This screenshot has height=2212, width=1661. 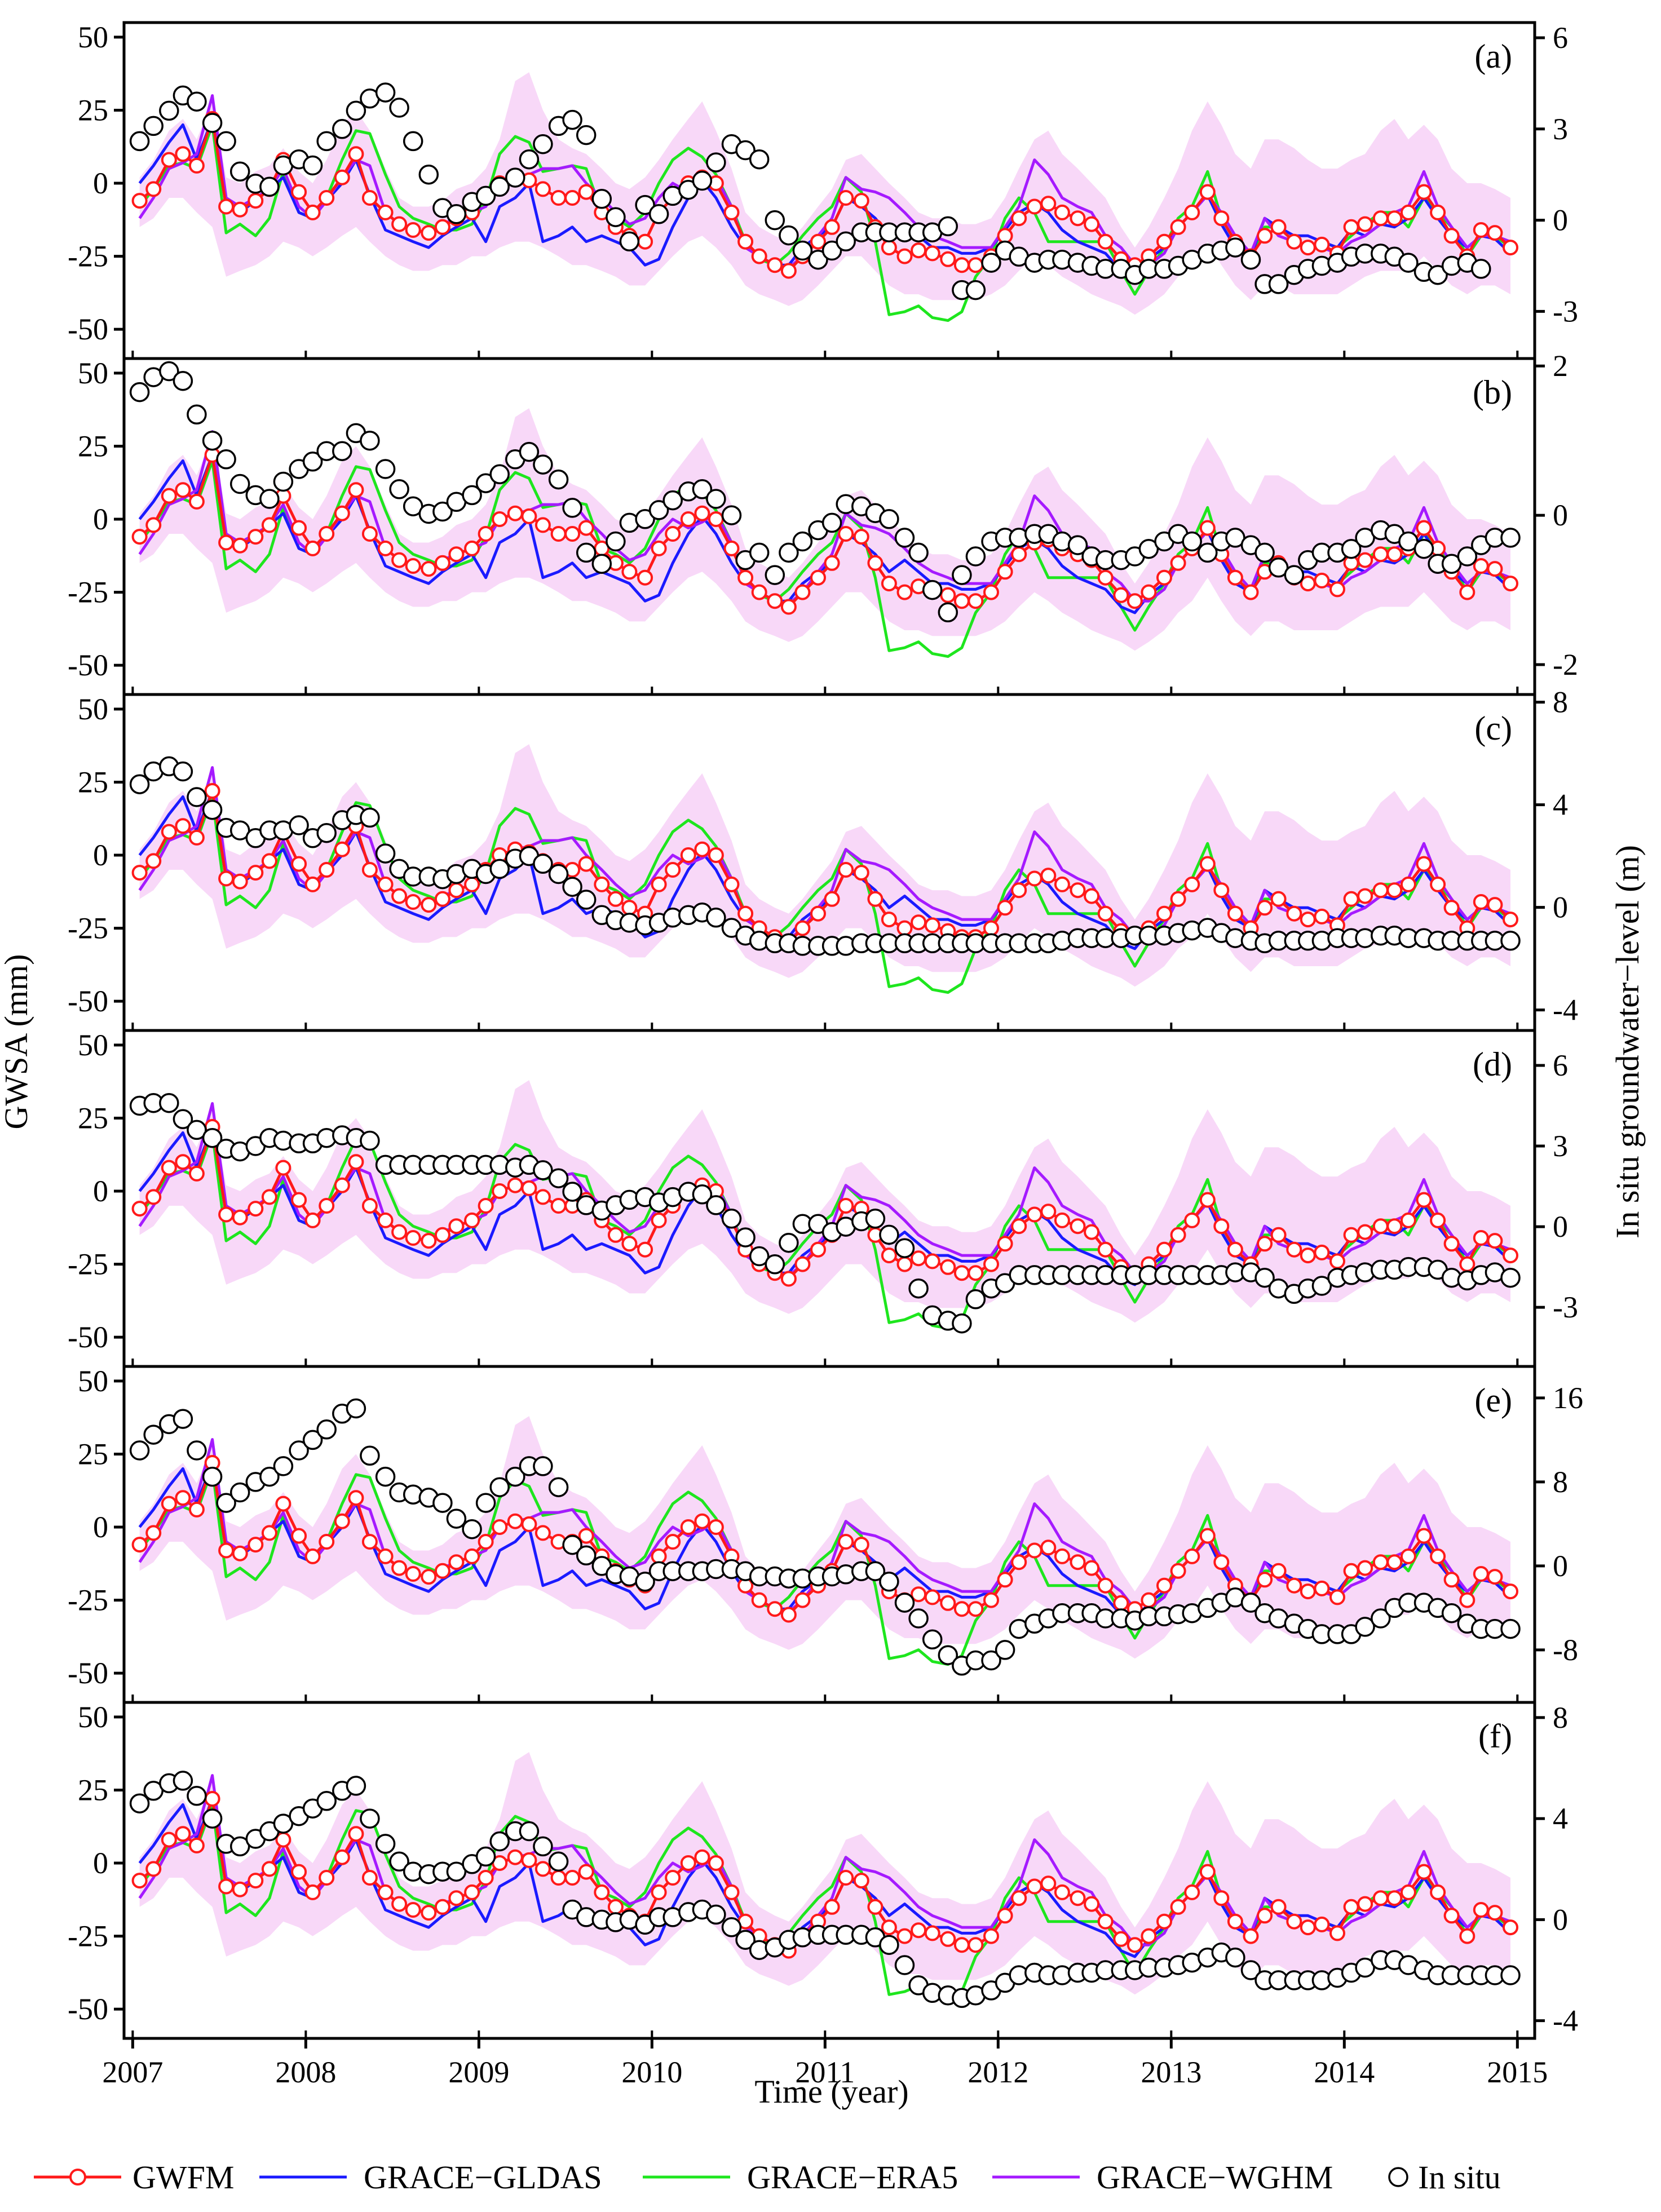 What do you see at coordinates (825, 2072) in the screenshot?
I see `x-tick-label: 2011` at bounding box center [825, 2072].